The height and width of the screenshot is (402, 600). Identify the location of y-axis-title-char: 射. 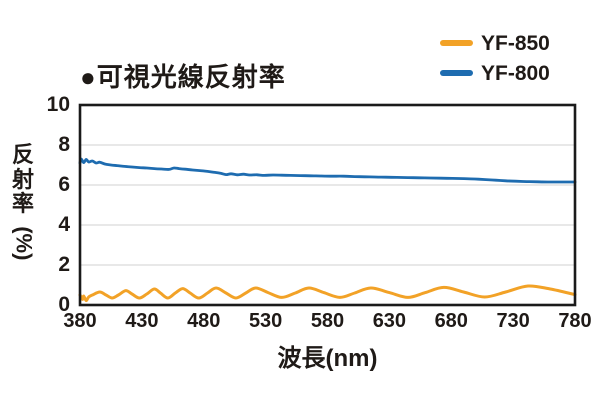
(22, 179).